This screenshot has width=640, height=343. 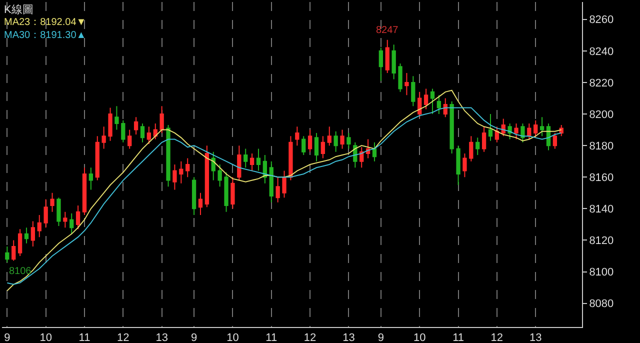 What do you see at coordinates (45, 35) in the screenshot?
I see `text: MA30：8191.30▲` at bounding box center [45, 35].